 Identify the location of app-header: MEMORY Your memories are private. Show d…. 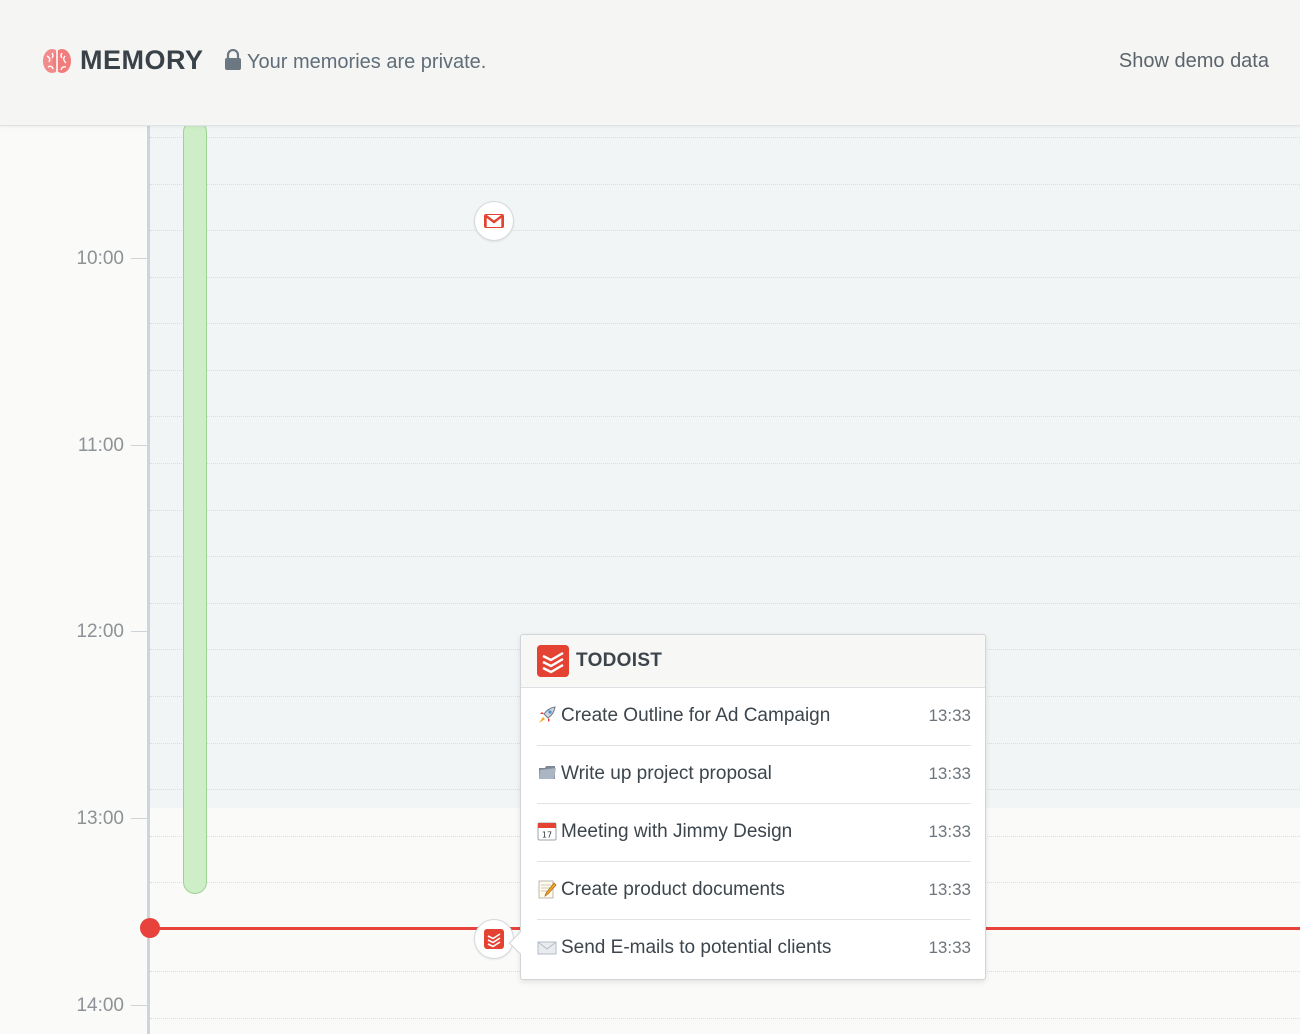
(650, 63).